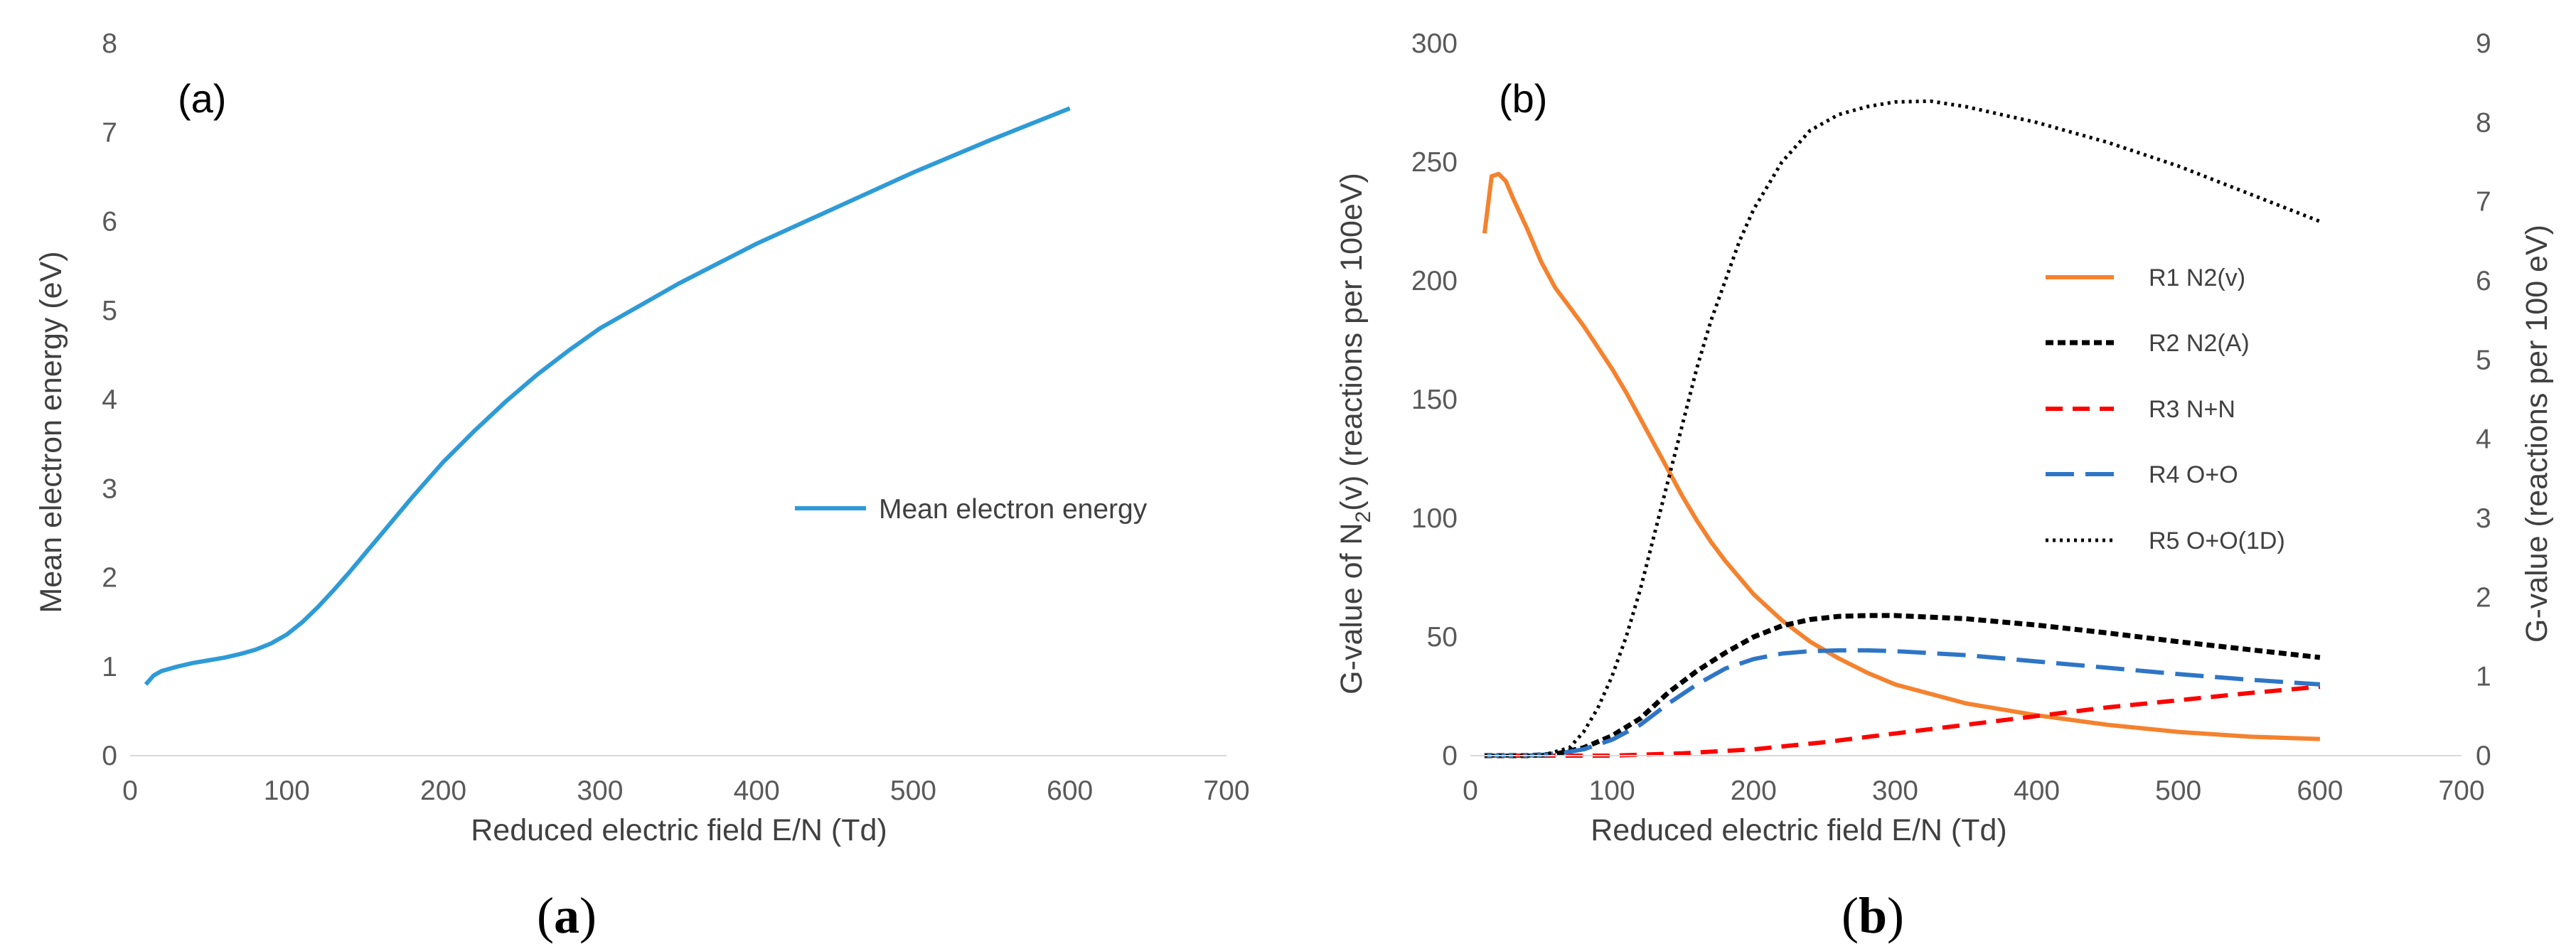 This screenshot has height=949, width=2576. I want to click on panel-b-x-tick-labels: 0 100 200 300 400 500 600 700, so click(1973, 791).